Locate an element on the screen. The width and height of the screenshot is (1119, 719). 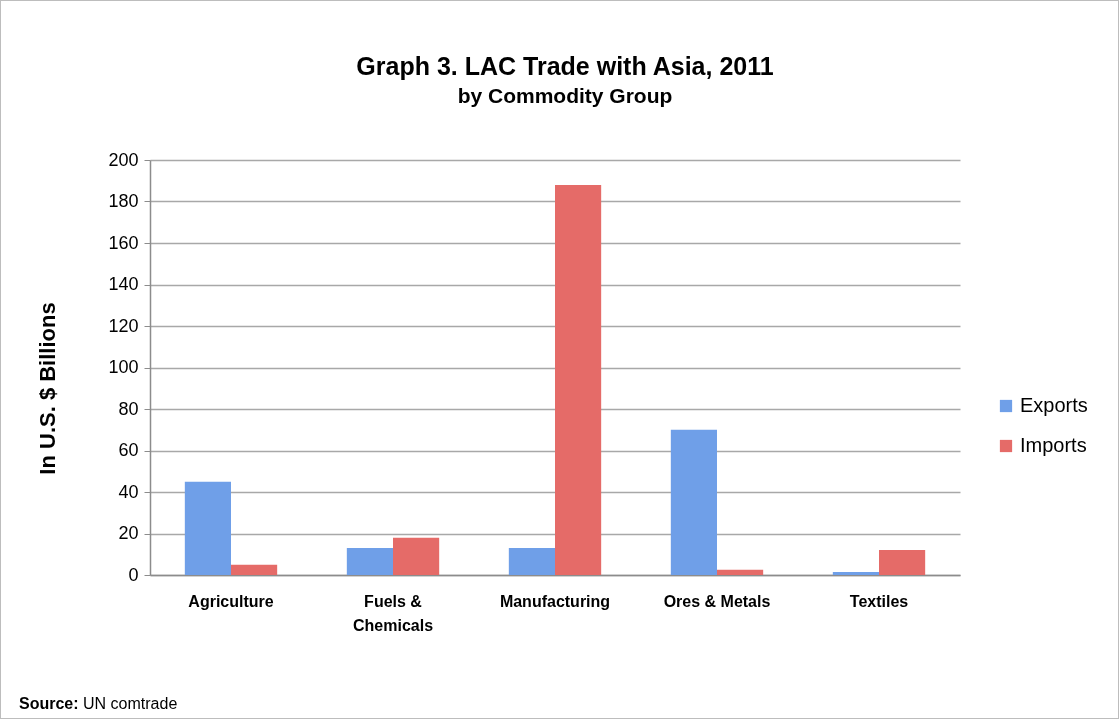
y-tick-label: 60 is located at coordinates (128, 450).